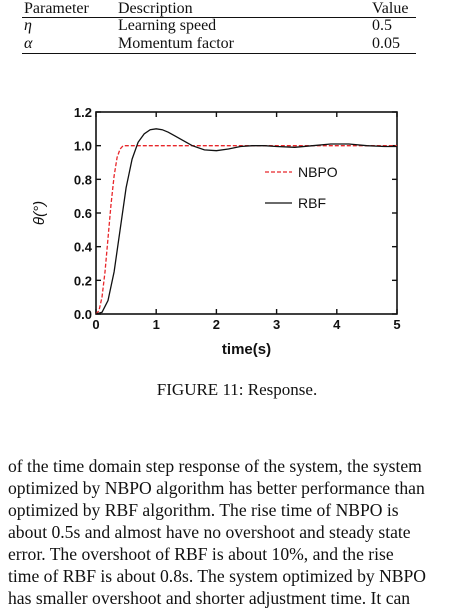 Image resolution: width=474 pixels, height=614 pixels. I want to click on row-description: Learning speed, so click(167, 25).